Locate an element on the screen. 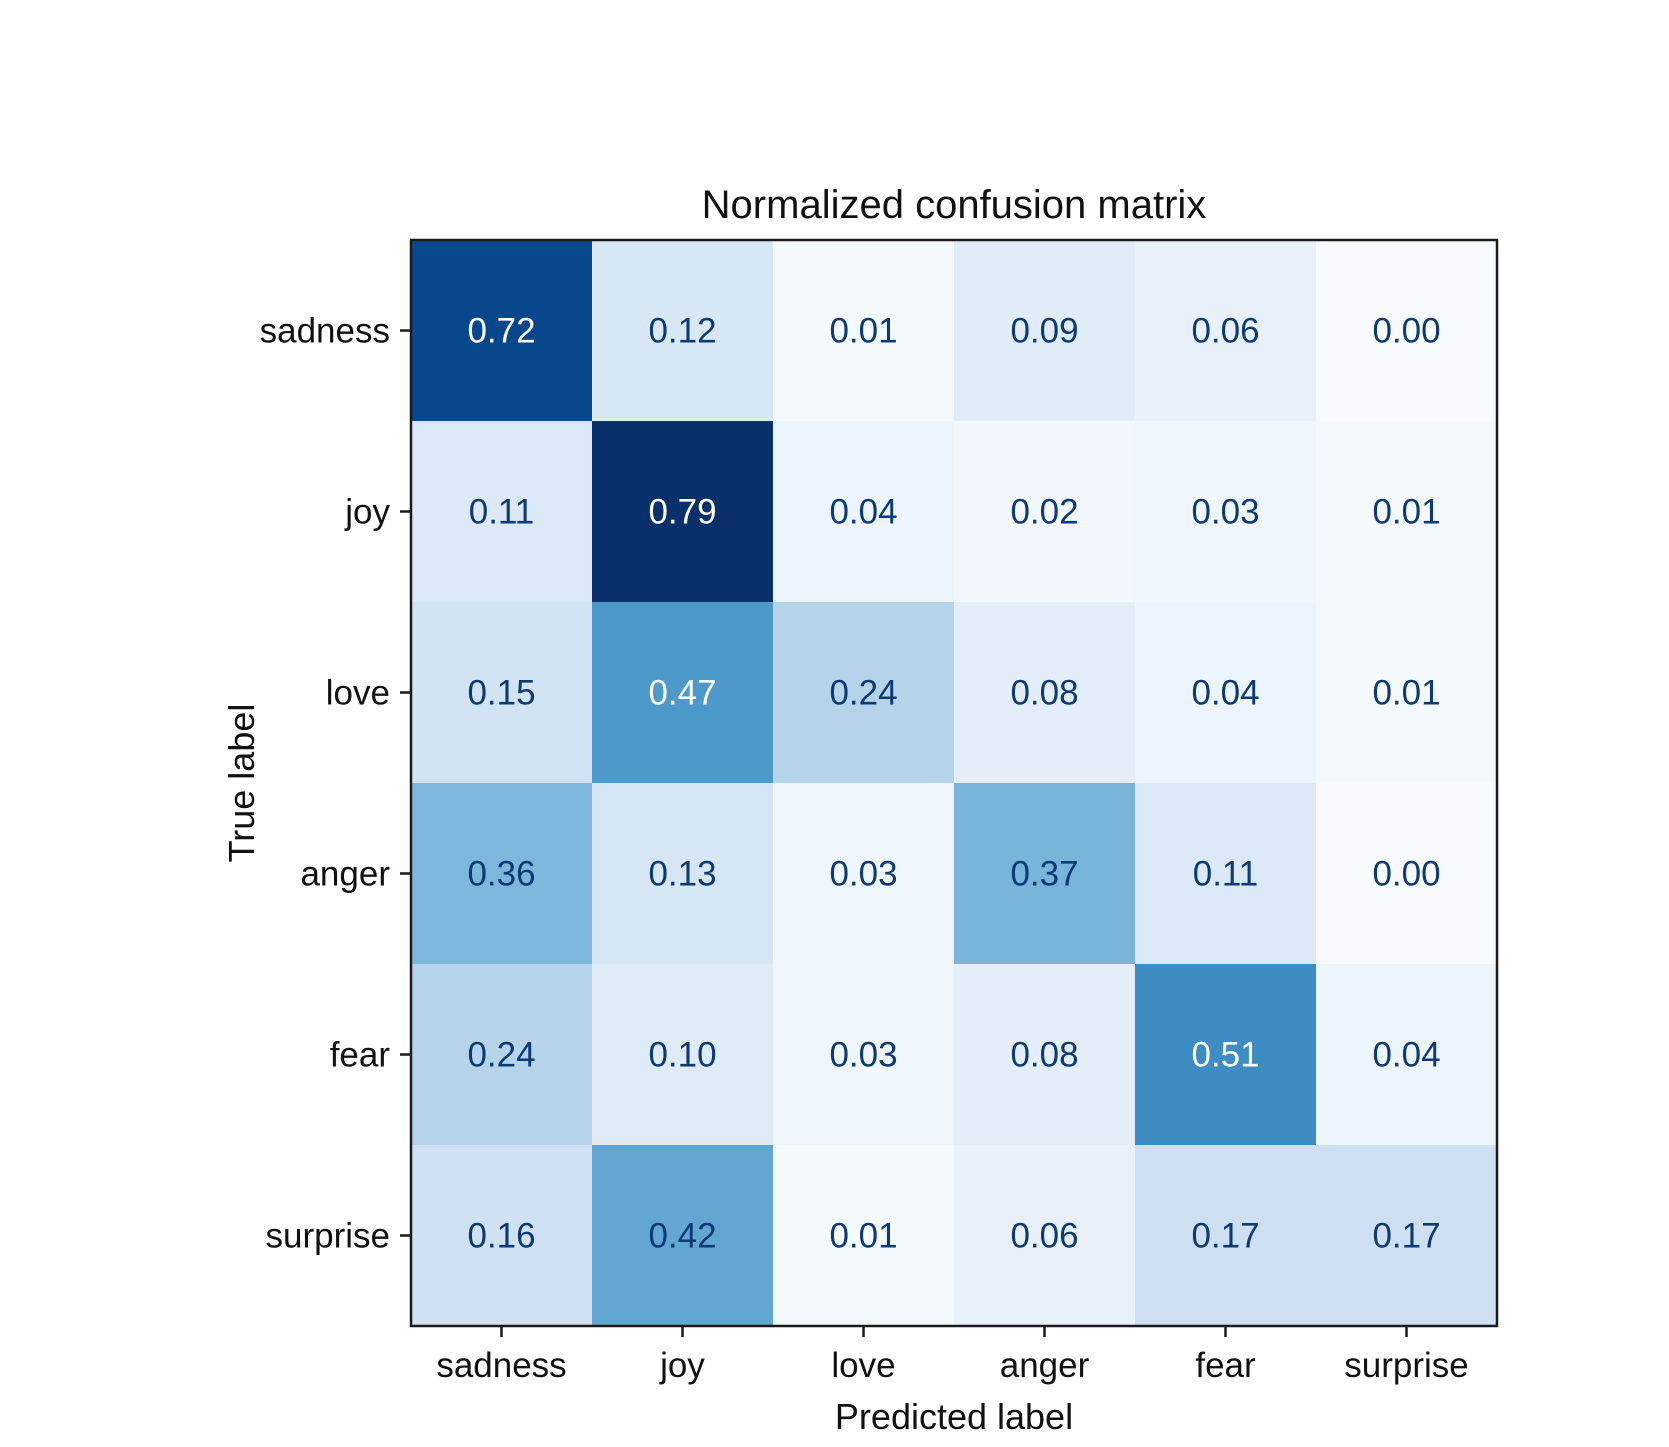  x-tick-label: fear is located at coordinates (1225, 1365).